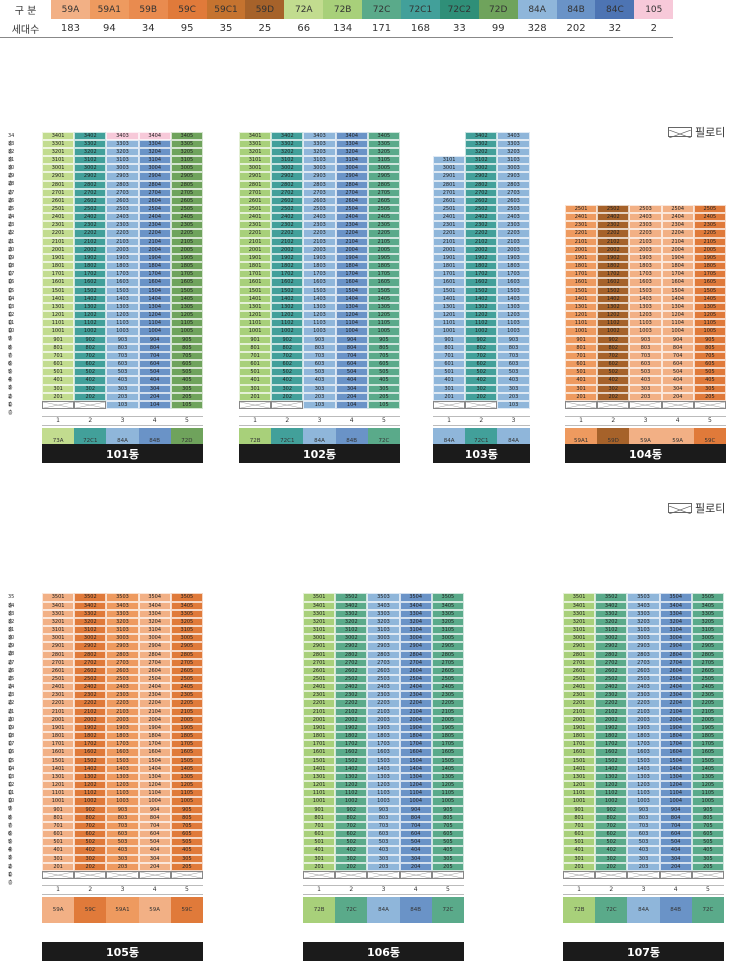 This screenshot has height=961, width=734. Describe the element at coordinates (579, 670) in the screenshot. I see `unit-cell: 2601` at that location.